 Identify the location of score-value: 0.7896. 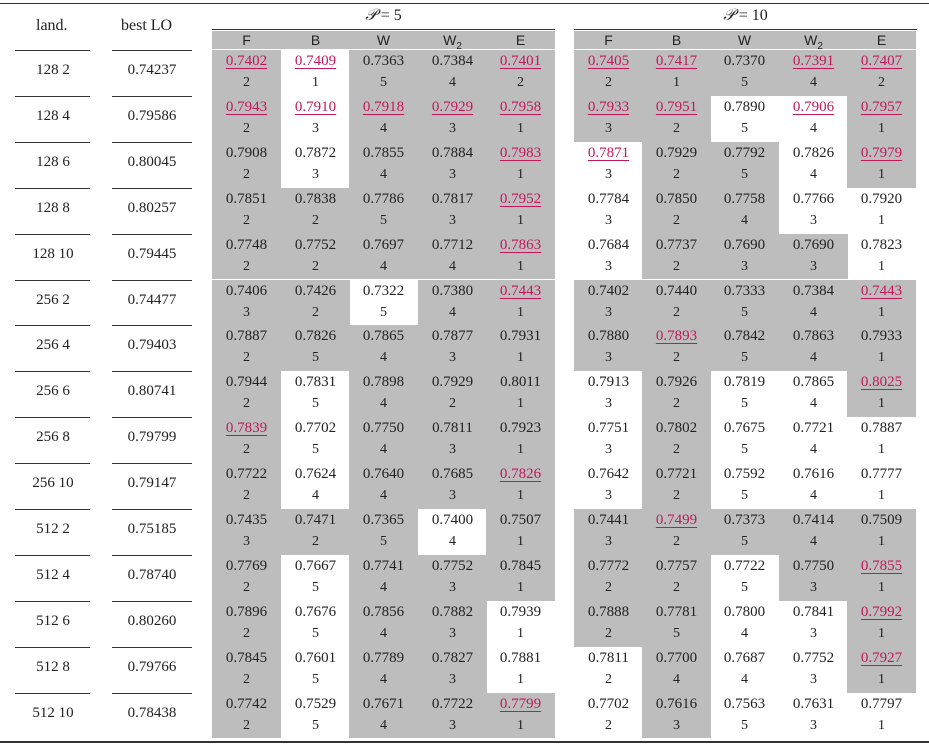
(246, 611).